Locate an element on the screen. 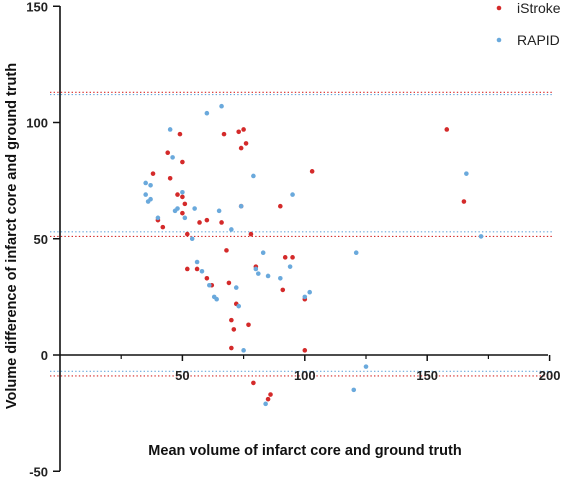  y-tick-label: 0 is located at coordinates (44, 355).